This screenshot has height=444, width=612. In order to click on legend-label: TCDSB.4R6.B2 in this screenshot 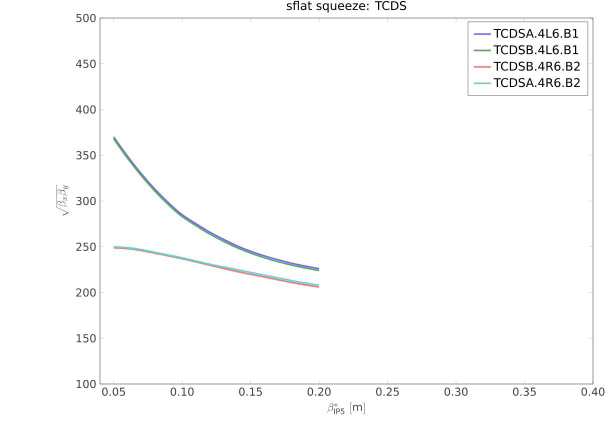, I will do `click(537, 66)`.